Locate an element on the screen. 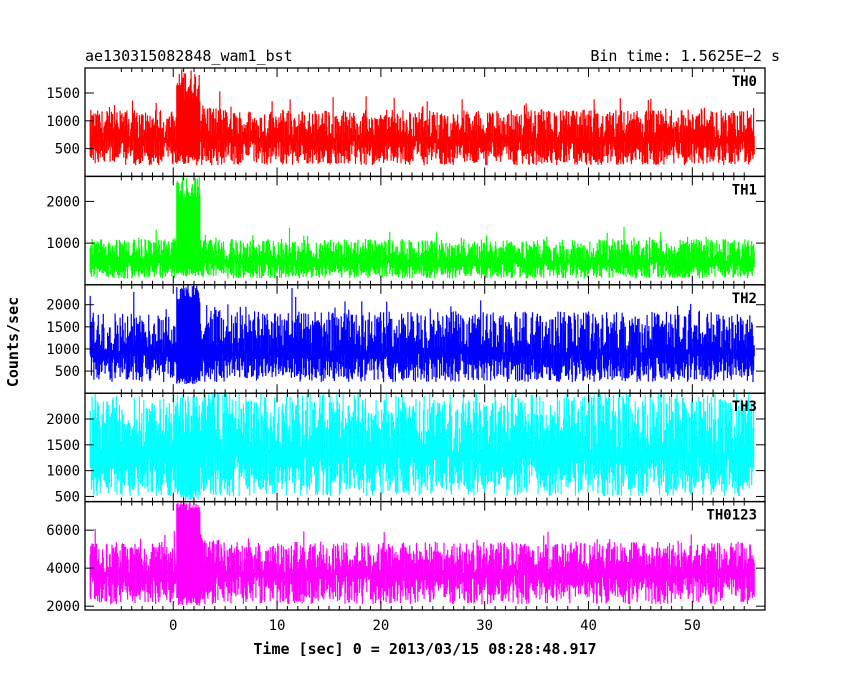 Image resolution: width=850 pixels, height=685 pixels. y-axis-title: Counts/sec is located at coordinates (13, 342).